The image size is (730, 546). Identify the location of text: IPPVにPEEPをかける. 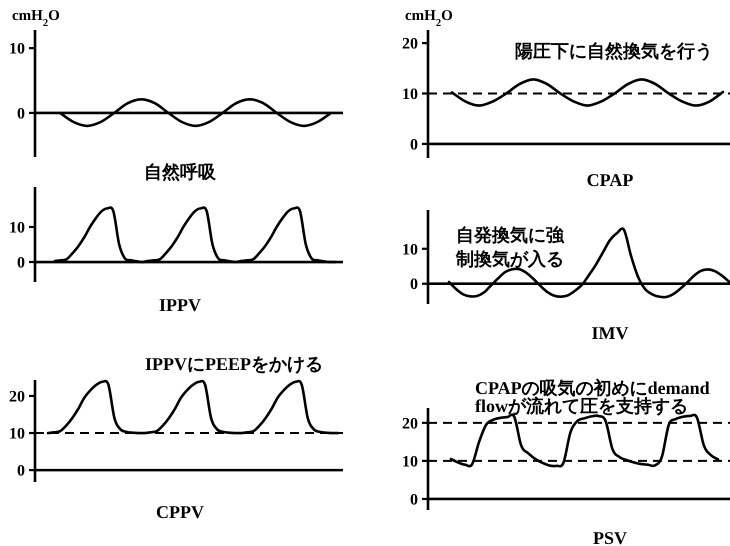
(234, 364).